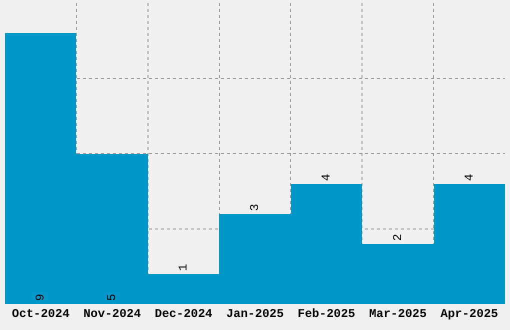  I want to click on data-label: 5, so click(112, 297).